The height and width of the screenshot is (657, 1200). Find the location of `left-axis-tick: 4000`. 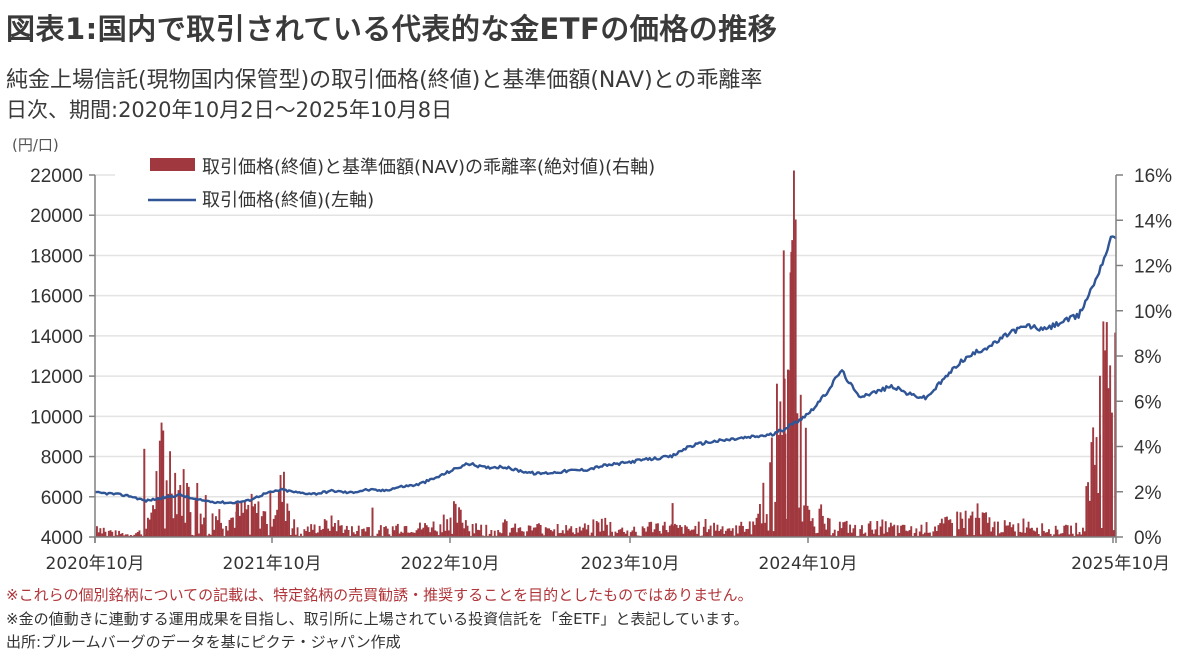

left-axis-tick: 4000 is located at coordinates (62, 538).